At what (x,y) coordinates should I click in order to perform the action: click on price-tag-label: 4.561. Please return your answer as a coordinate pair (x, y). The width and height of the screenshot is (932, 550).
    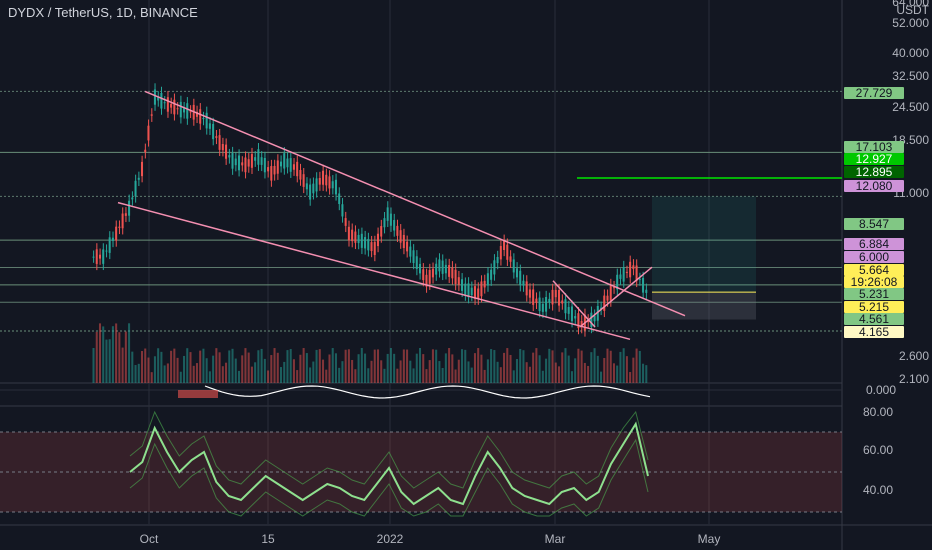
    Looking at the image, I should click on (874, 319).